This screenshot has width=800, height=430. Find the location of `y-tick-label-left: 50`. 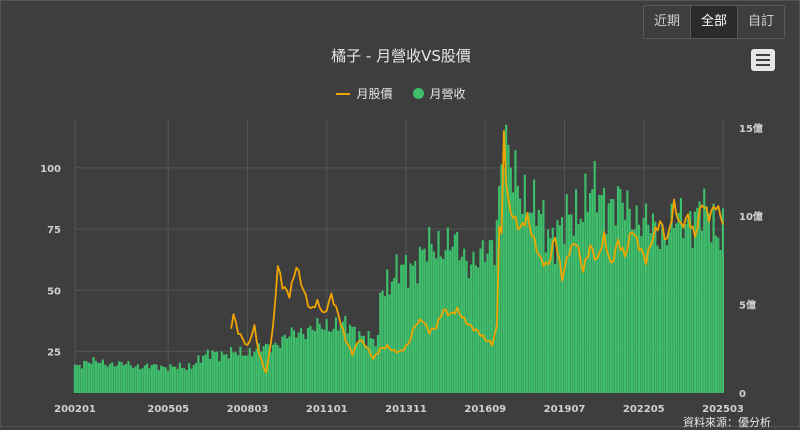

y-tick-label-left: 50 is located at coordinates (54, 291).